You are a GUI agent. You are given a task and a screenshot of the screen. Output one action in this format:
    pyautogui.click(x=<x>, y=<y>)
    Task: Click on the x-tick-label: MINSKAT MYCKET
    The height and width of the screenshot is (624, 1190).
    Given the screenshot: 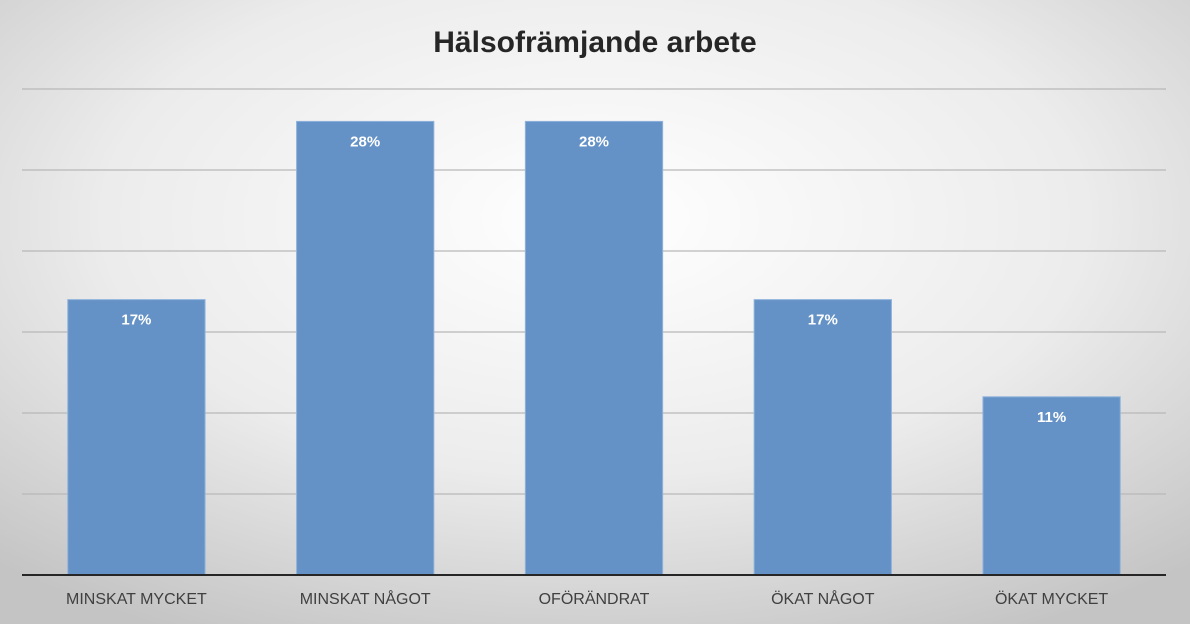 What is the action you would take?
    pyautogui.click(x=136, y=599)
    